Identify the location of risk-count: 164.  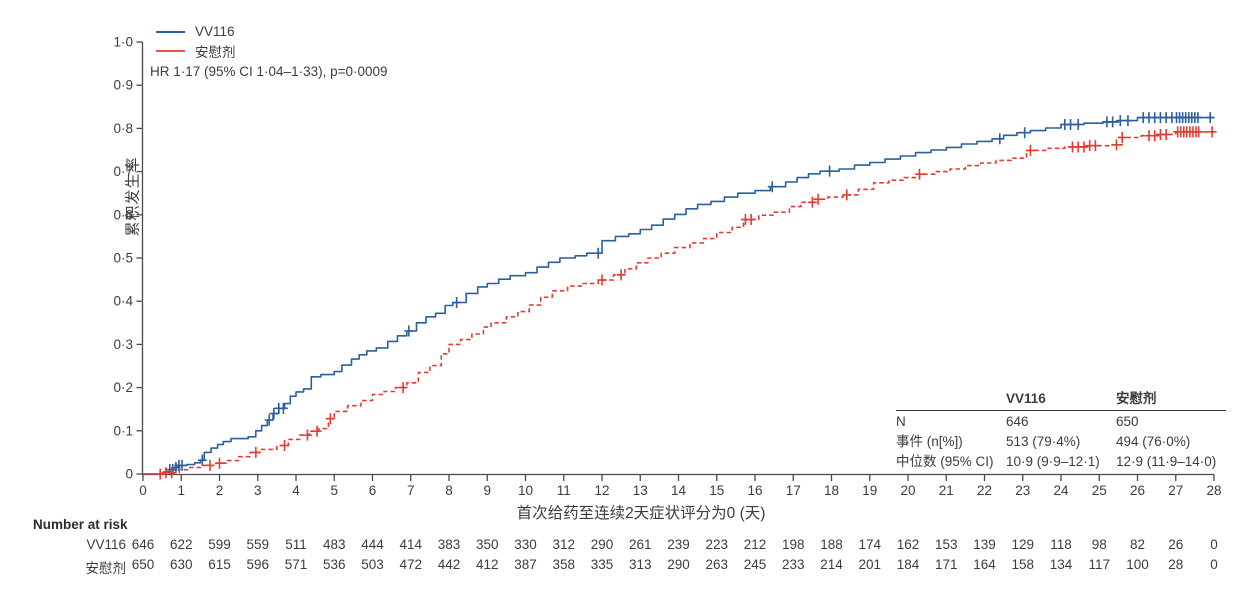
(984, 564).